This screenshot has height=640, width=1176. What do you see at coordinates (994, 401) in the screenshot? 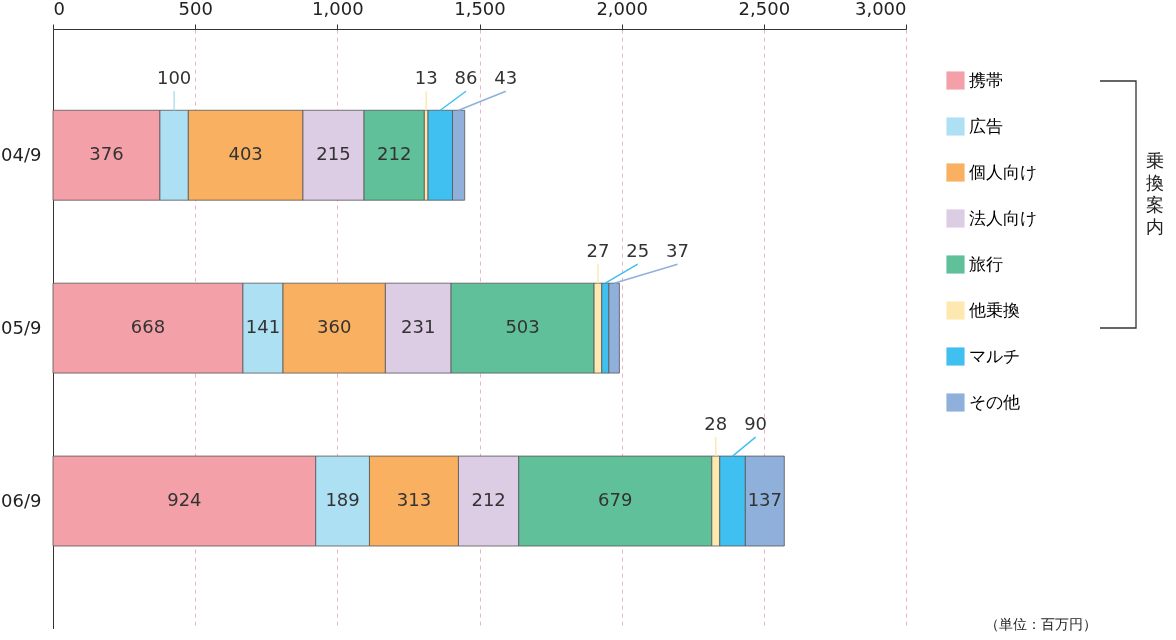
I see `legend-label: その他` at bounding box center [994, 401].